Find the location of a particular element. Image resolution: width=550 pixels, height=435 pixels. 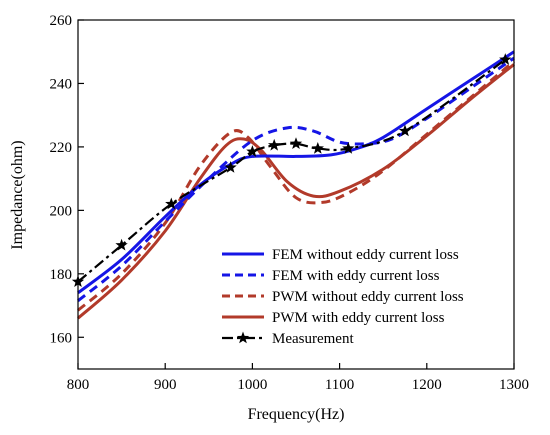

x-axis-ticks: 800 900 1000 1100 1200 1300 is located at coordinates (298, 378).